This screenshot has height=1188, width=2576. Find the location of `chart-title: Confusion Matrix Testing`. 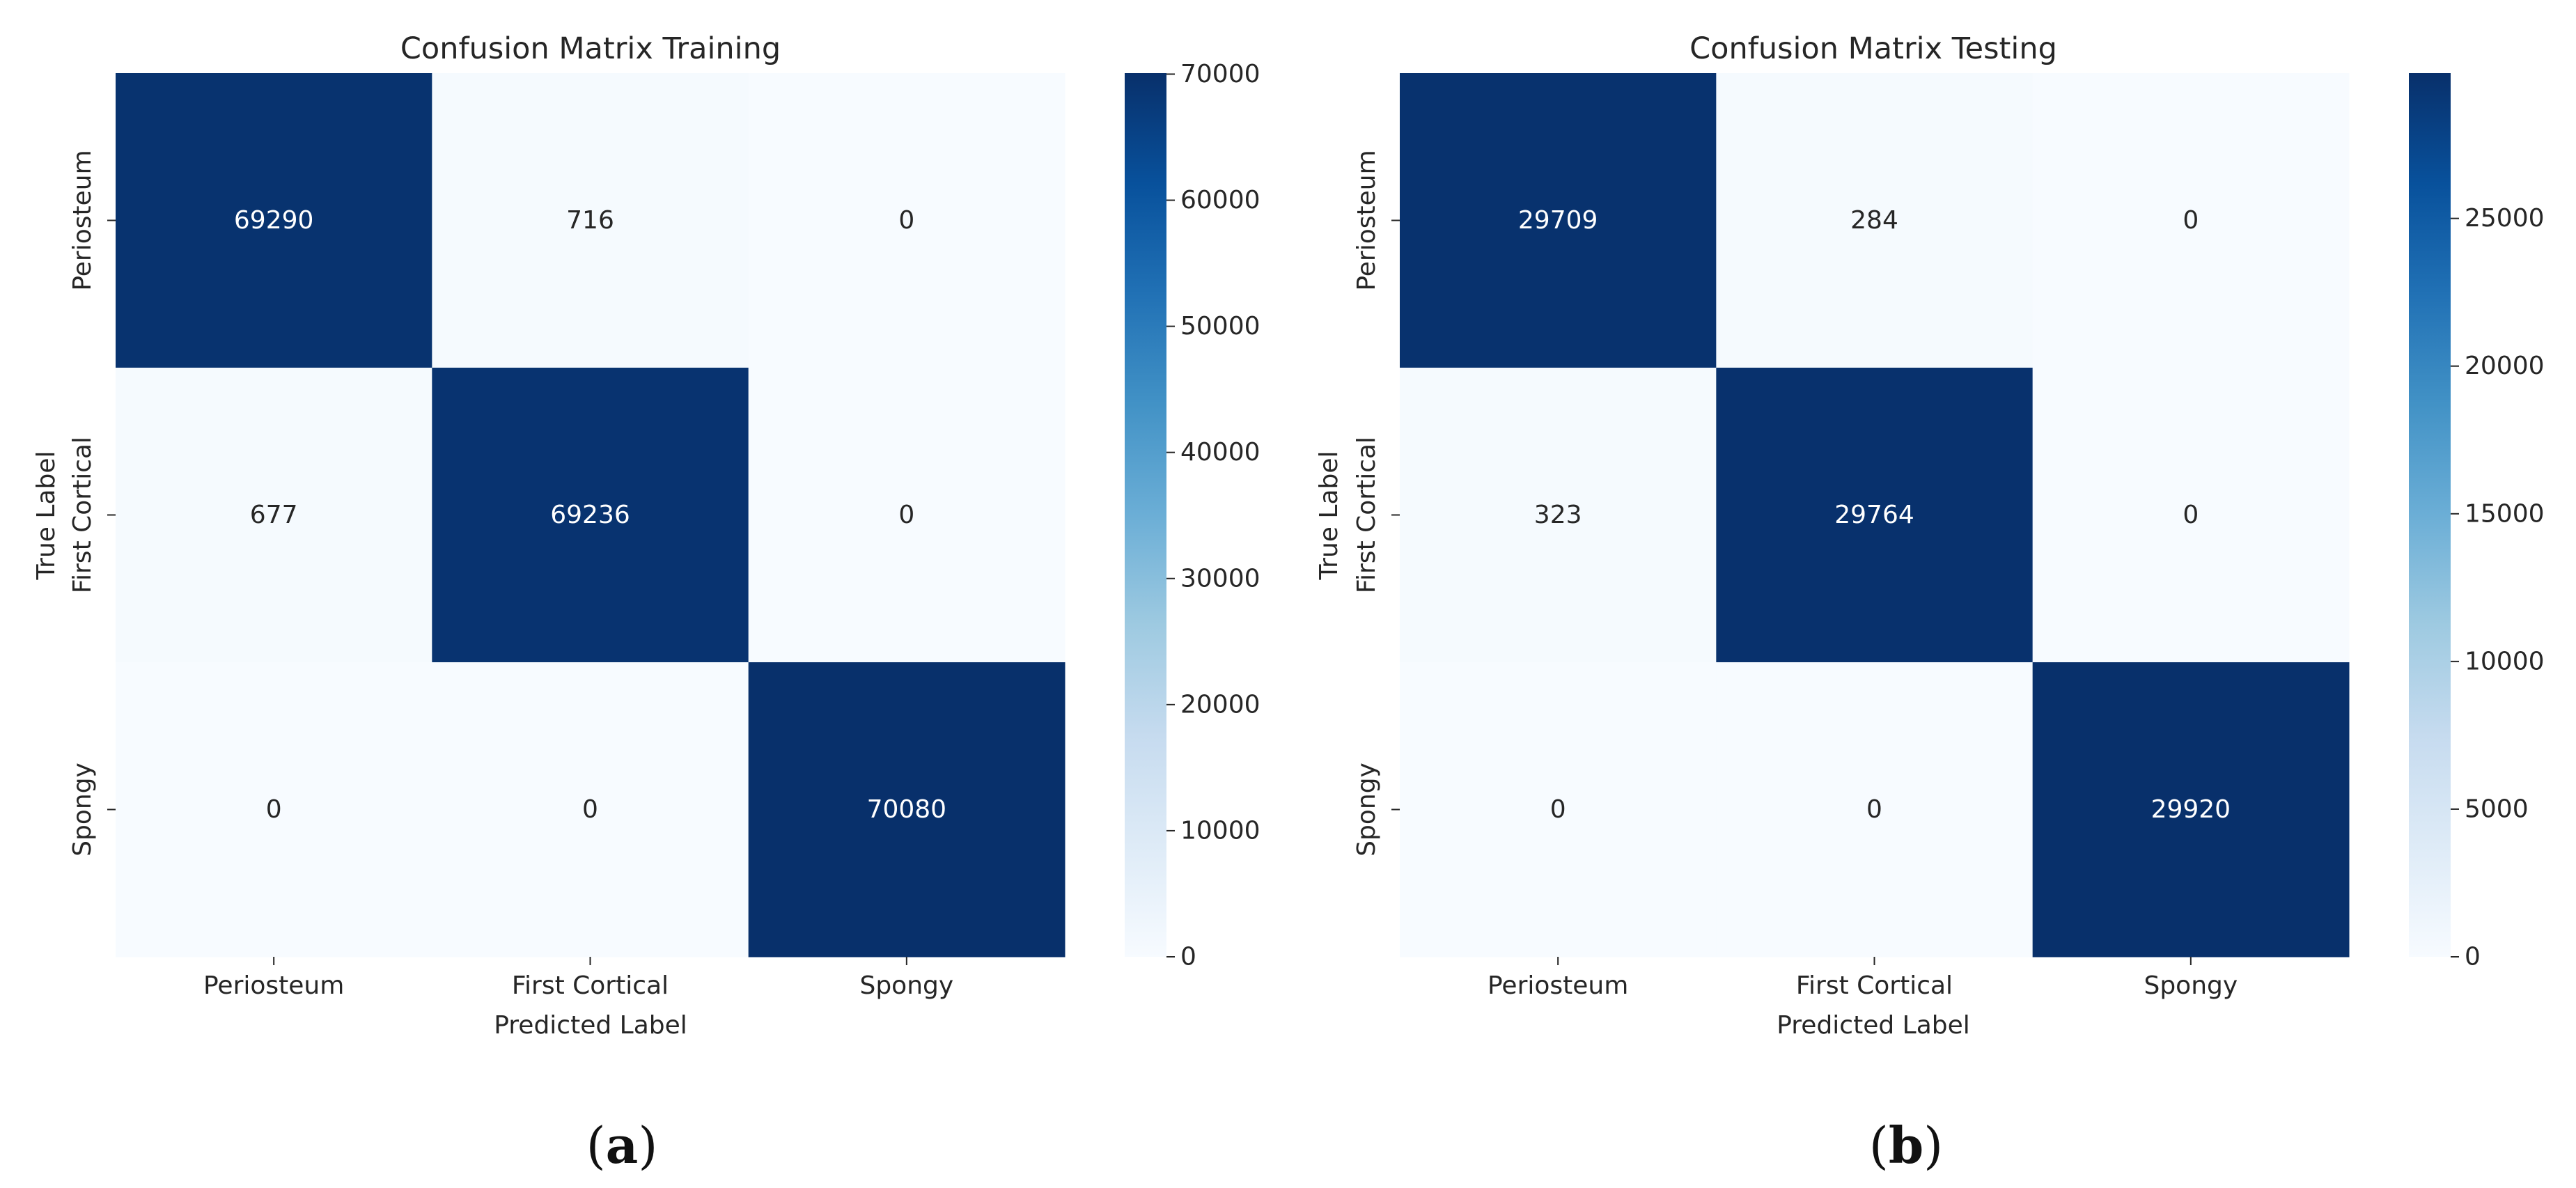

chart-title: Confusion Matrix Testing is located at coordinates (1873, 48).